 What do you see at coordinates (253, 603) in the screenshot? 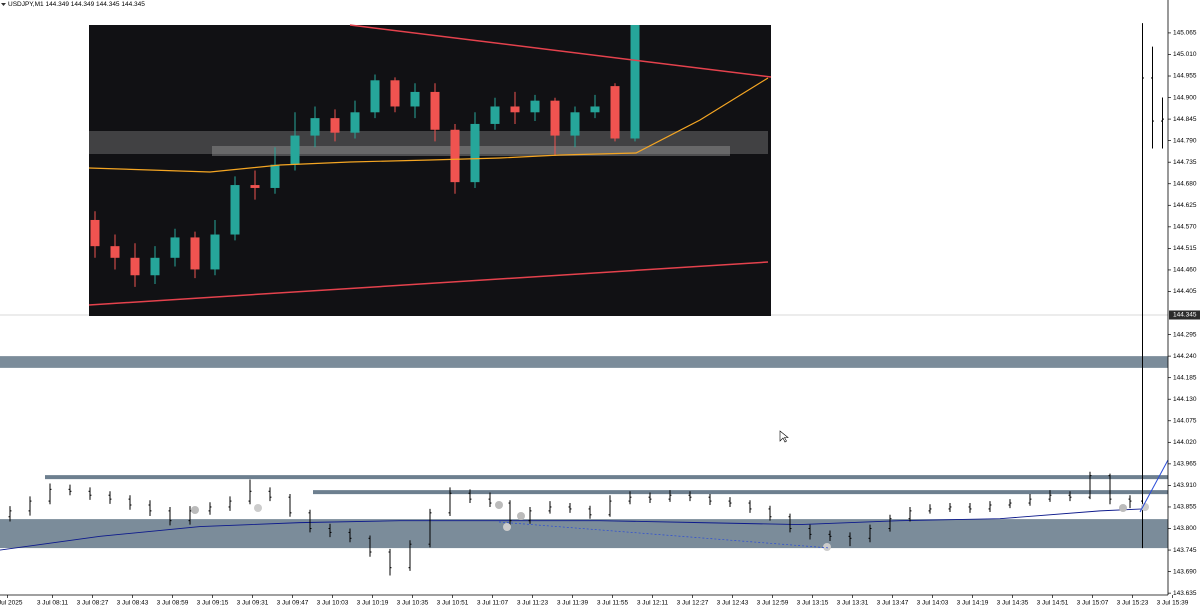
I see `x-tick-label: 3 Jul 09:31` at bounding box center [253, 603].